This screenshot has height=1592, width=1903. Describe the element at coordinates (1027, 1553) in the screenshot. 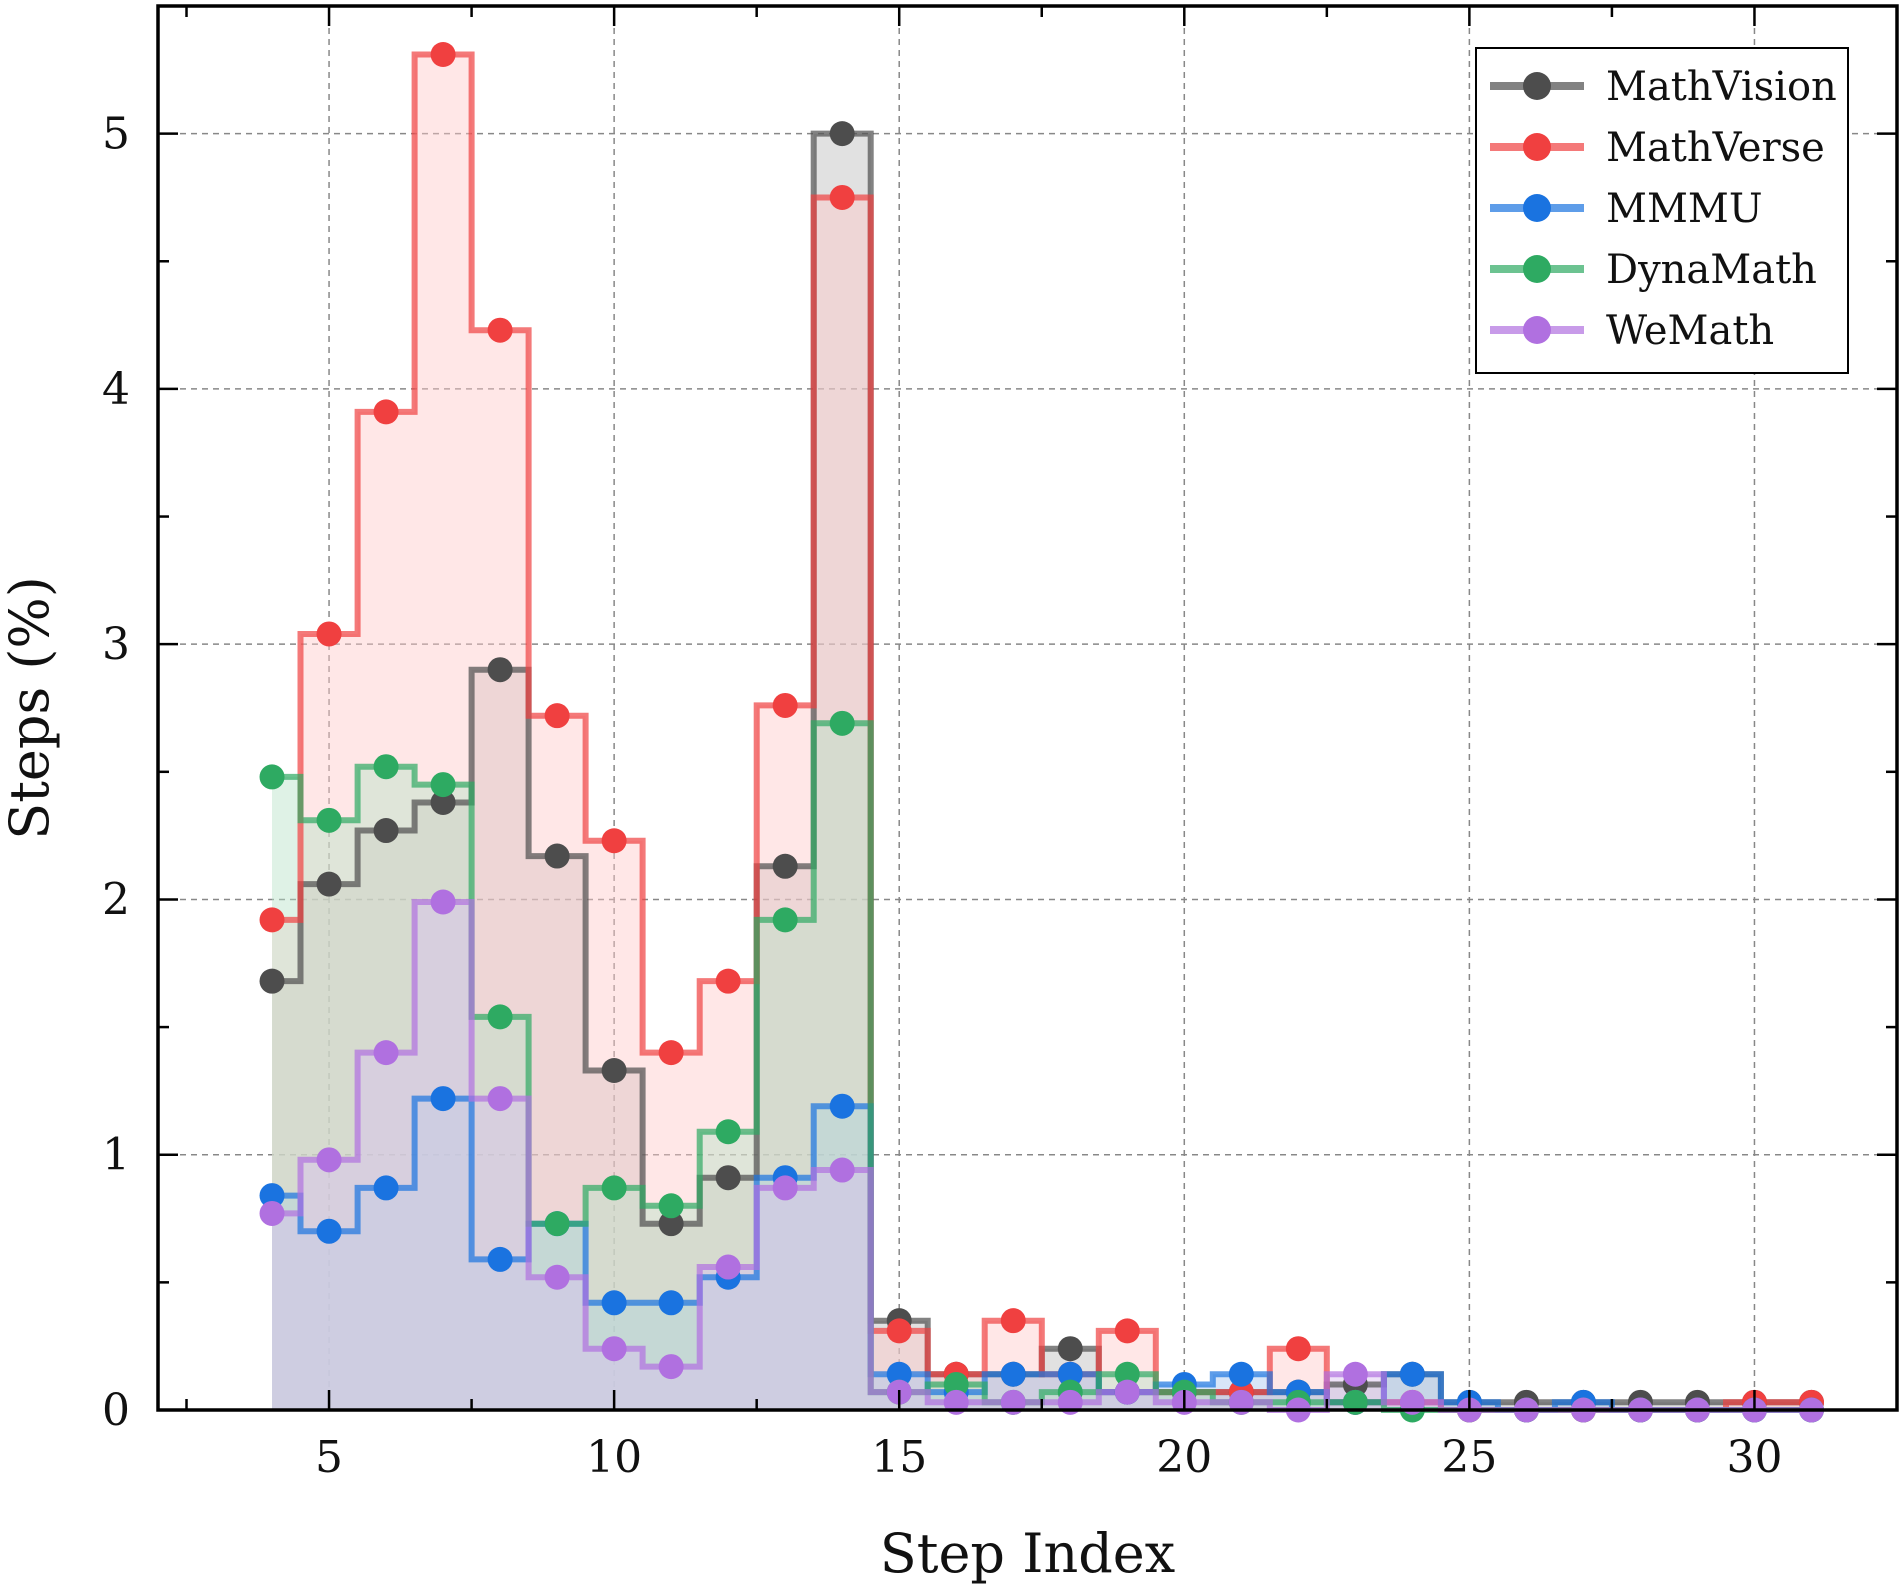

I see `x-axis-title: Step Index` at that location.